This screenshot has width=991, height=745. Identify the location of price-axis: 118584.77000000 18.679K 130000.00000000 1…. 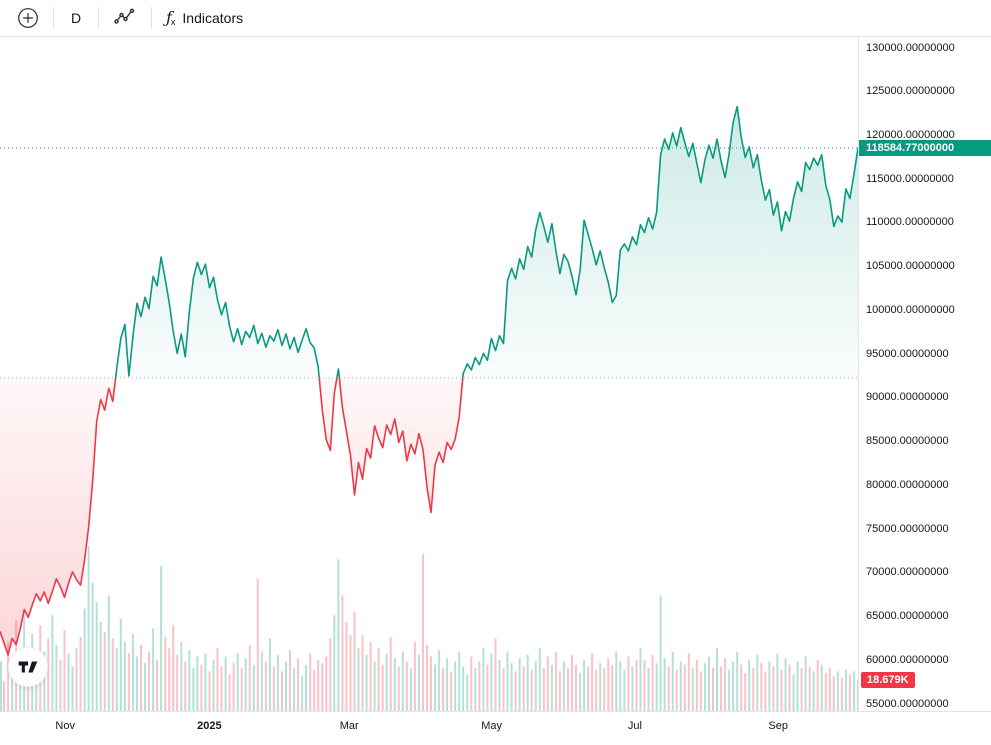
(924, 374).